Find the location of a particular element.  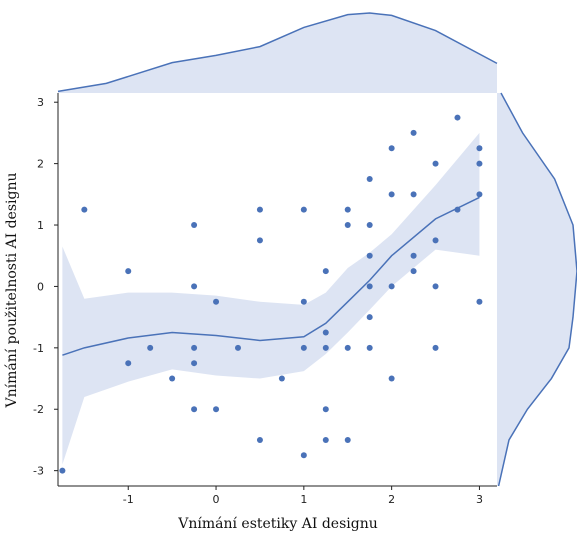

y-tick-label: -1 is located at coordinates (38, 348).